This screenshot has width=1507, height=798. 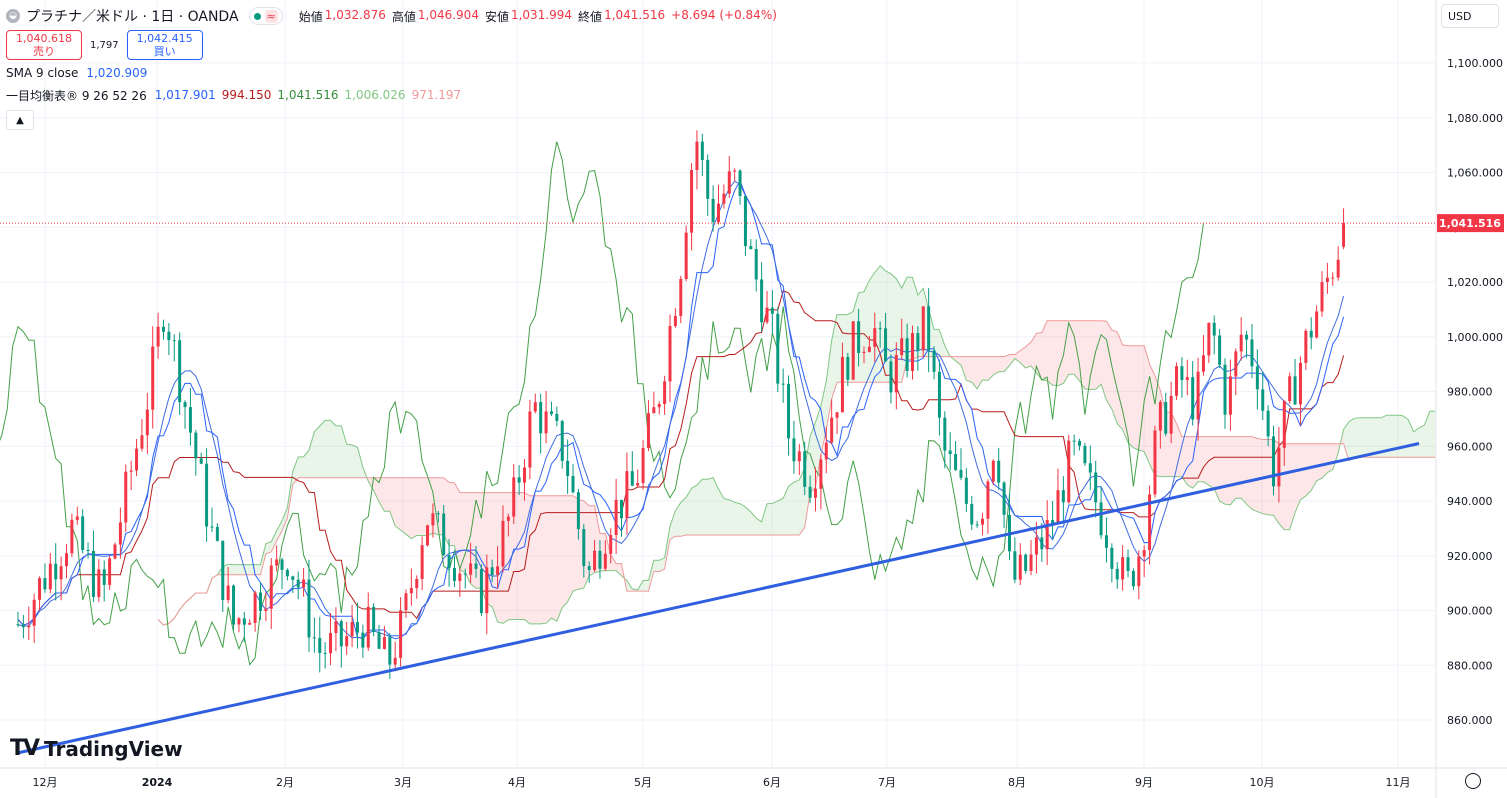 What do you see at coordinates (887, 782) in the screenshot?
I see `x-tick-label: 7月` at bounding box center [887, 782].